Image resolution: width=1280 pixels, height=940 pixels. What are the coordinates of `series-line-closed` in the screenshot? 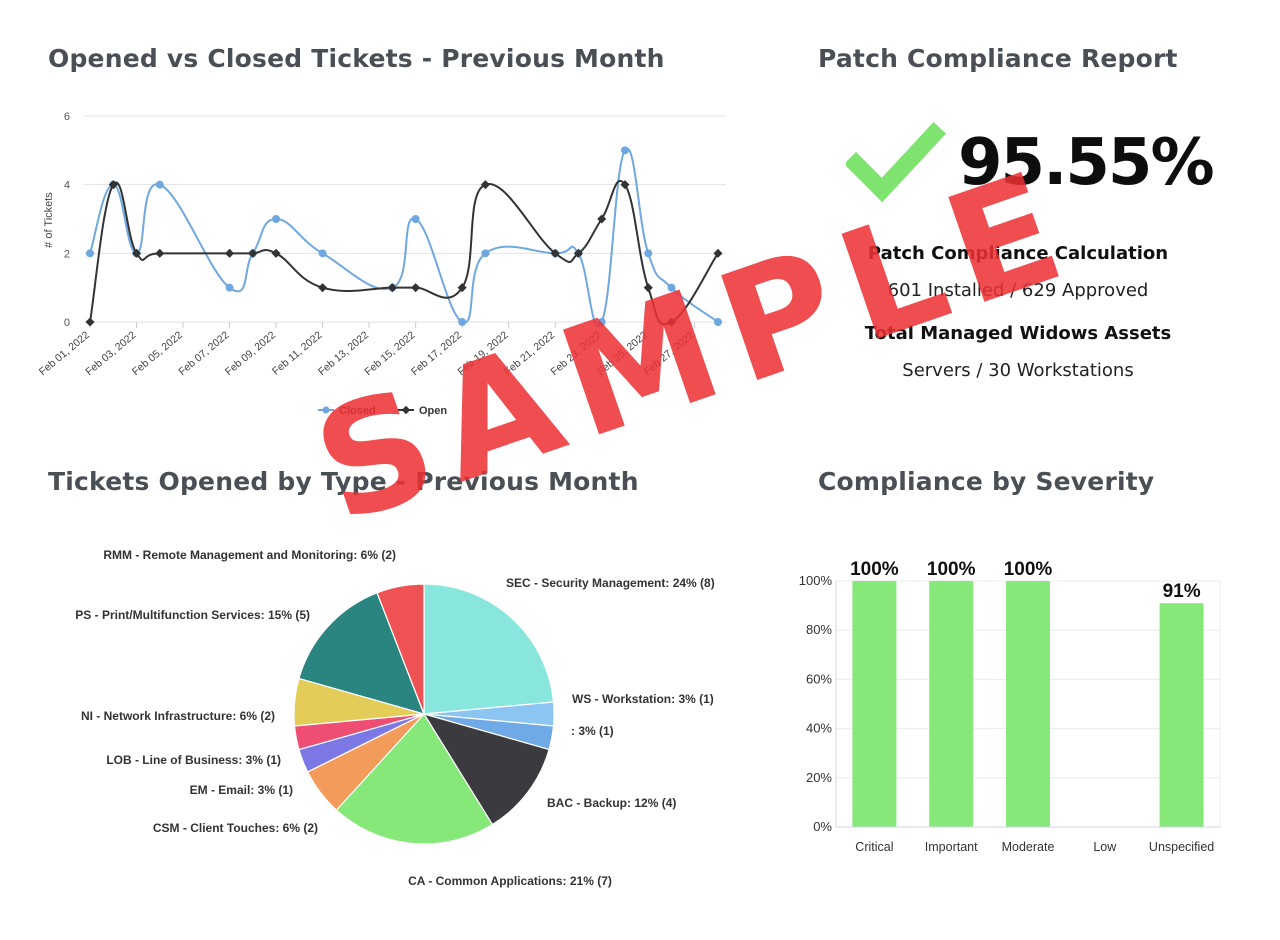 It's located at (404, 237).